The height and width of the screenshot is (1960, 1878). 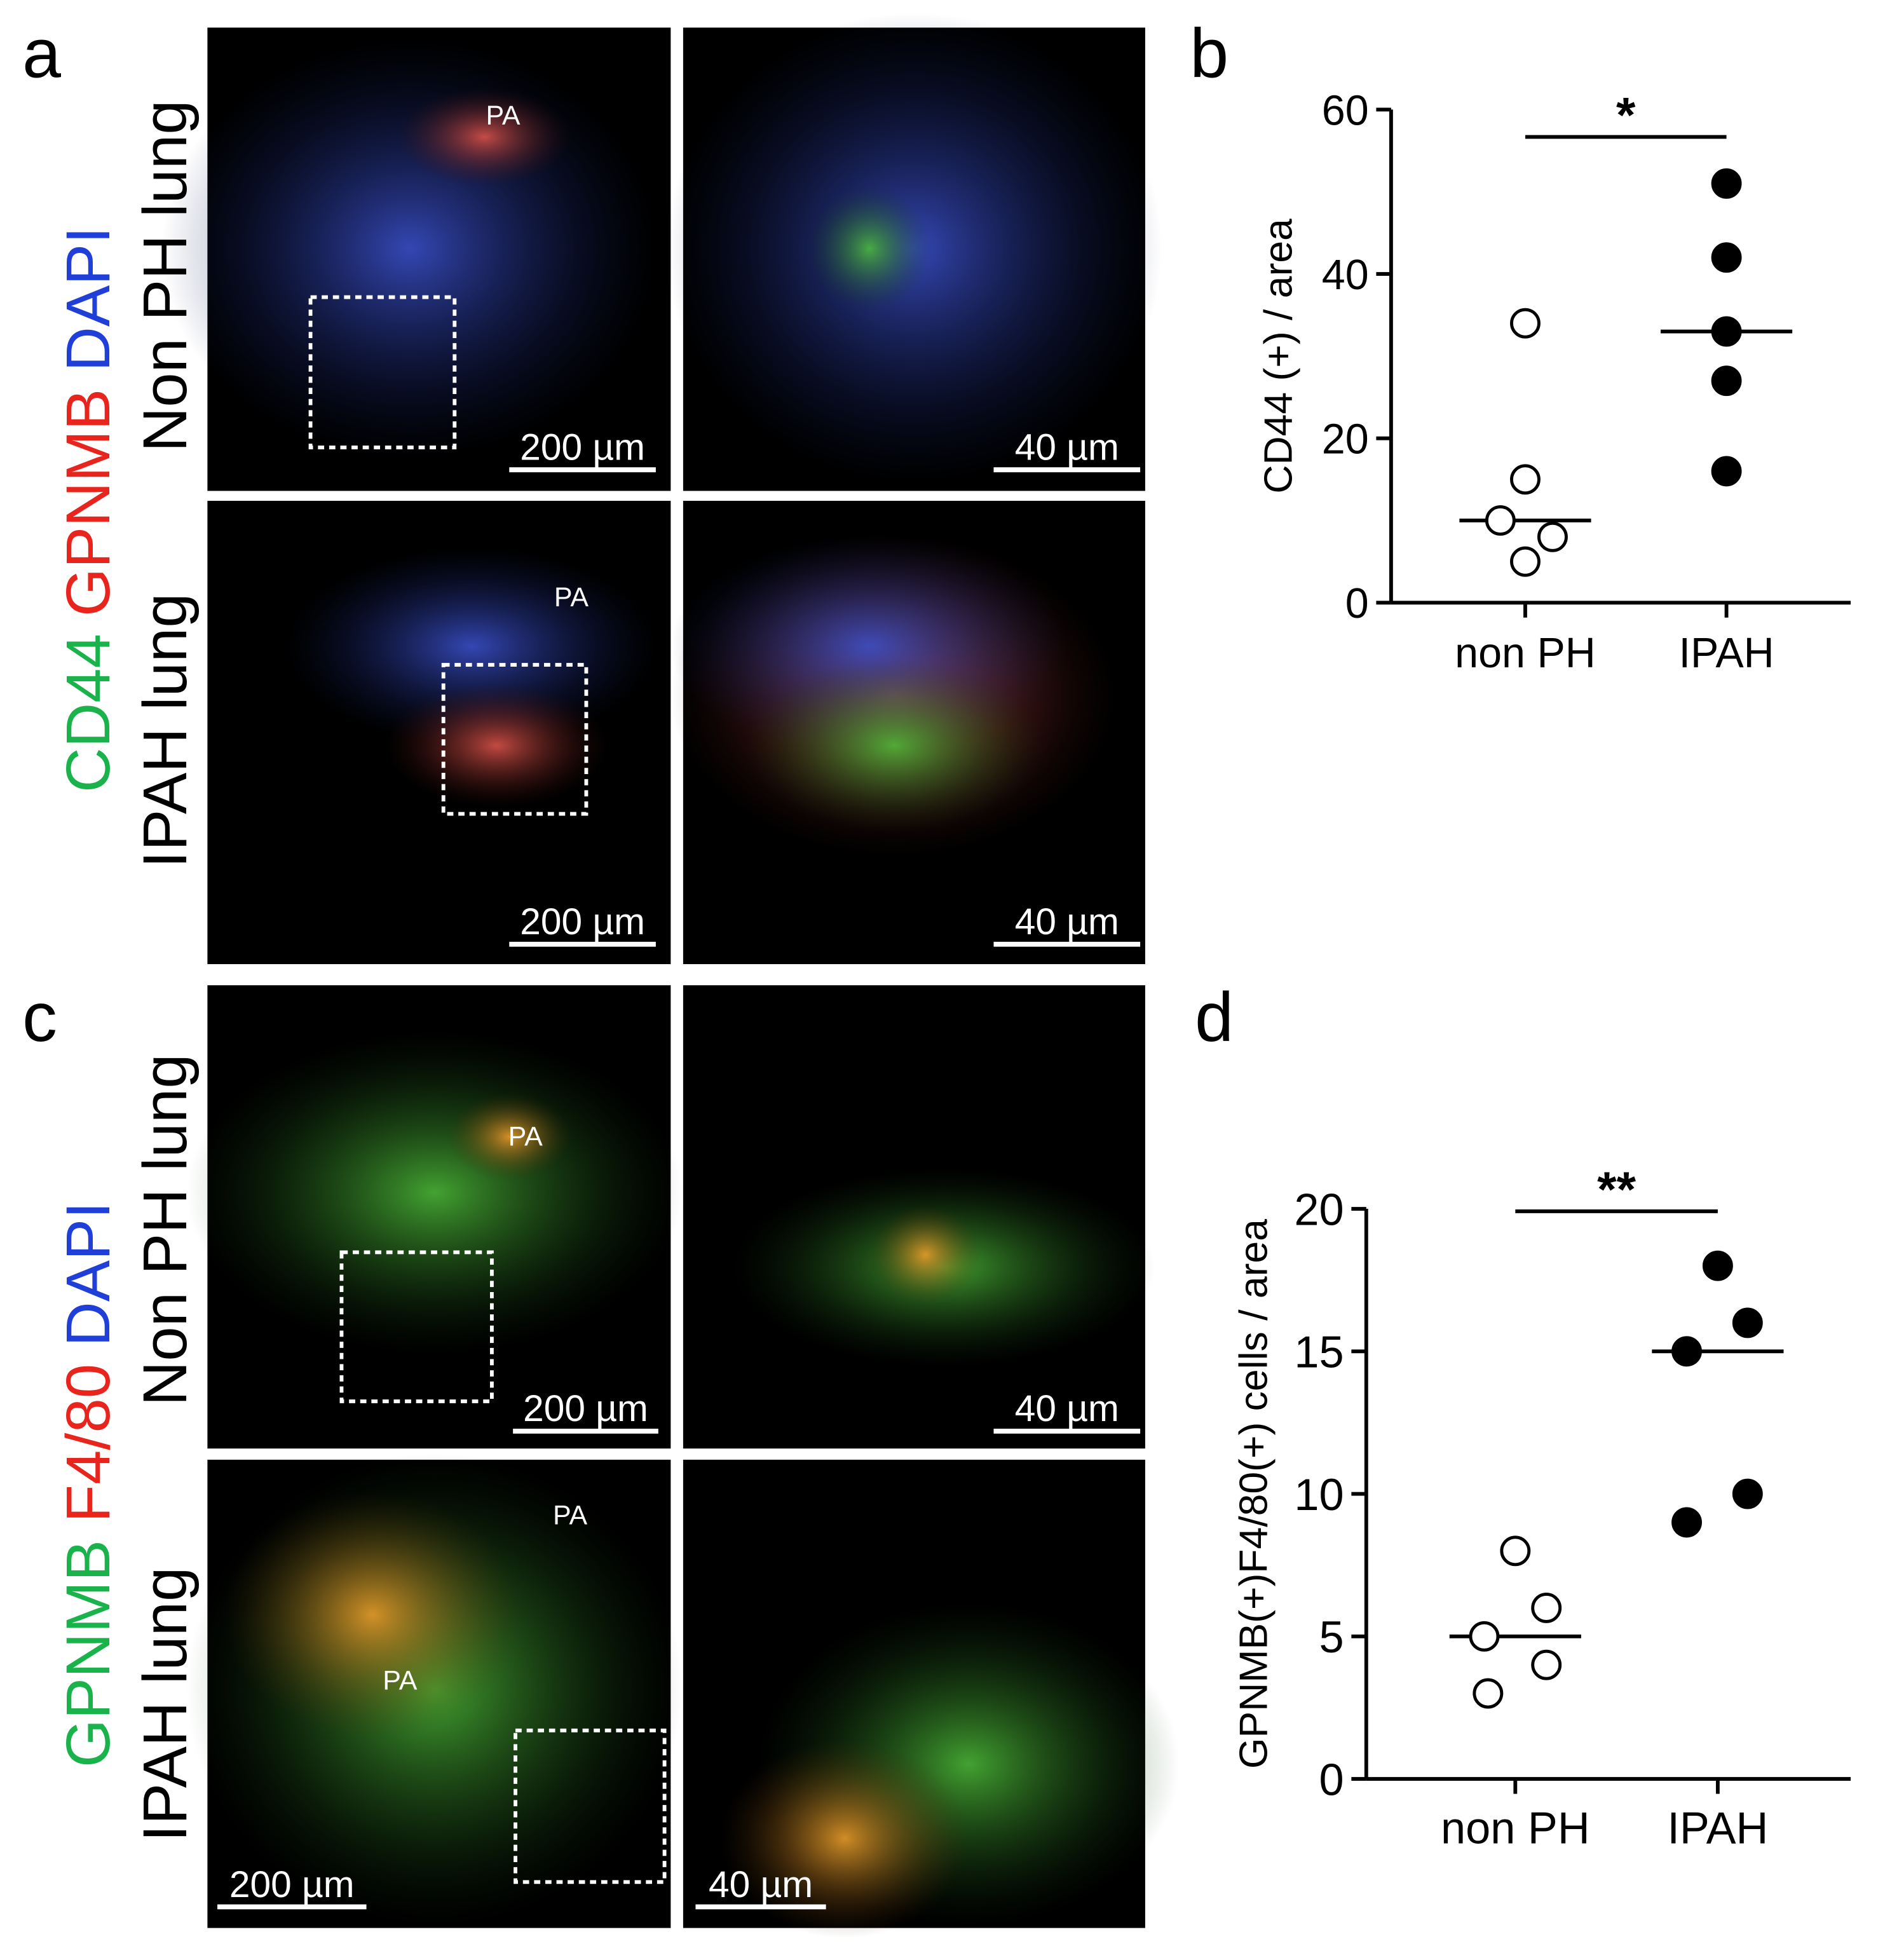 What do you see at coordinates (1345, 110) in the screenshot?
I see `y-tick-label: 60` at bounding box center [1345, 110].